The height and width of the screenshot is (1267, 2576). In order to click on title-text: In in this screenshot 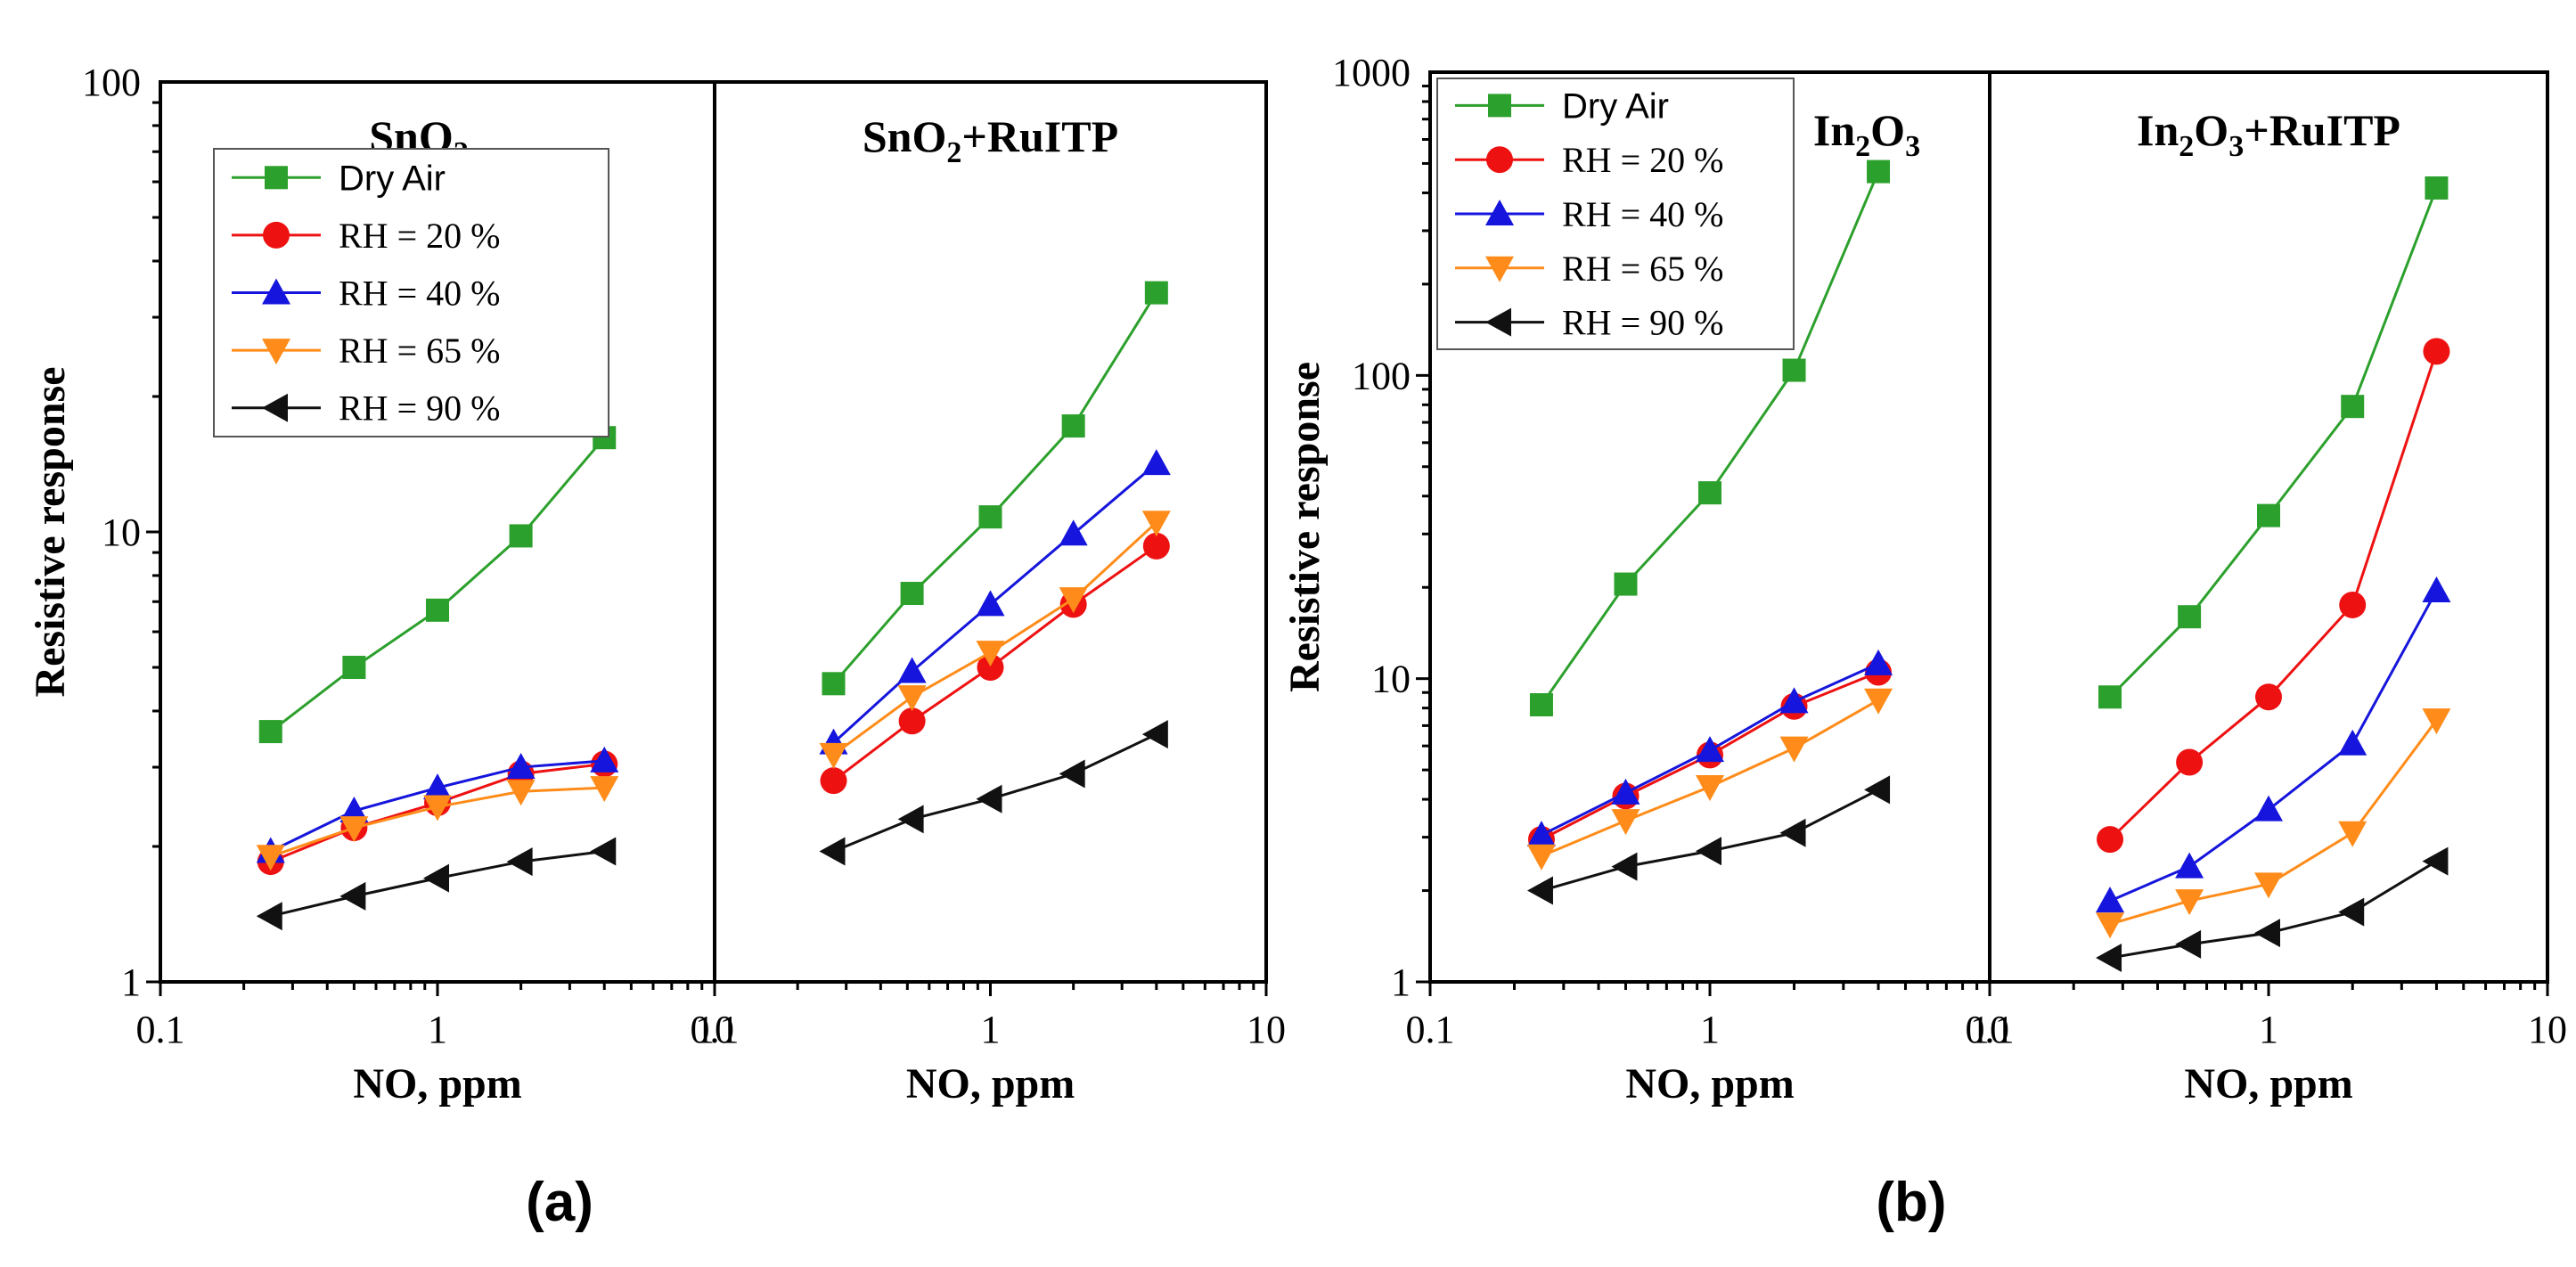, I will do `click(1834, 130)`.